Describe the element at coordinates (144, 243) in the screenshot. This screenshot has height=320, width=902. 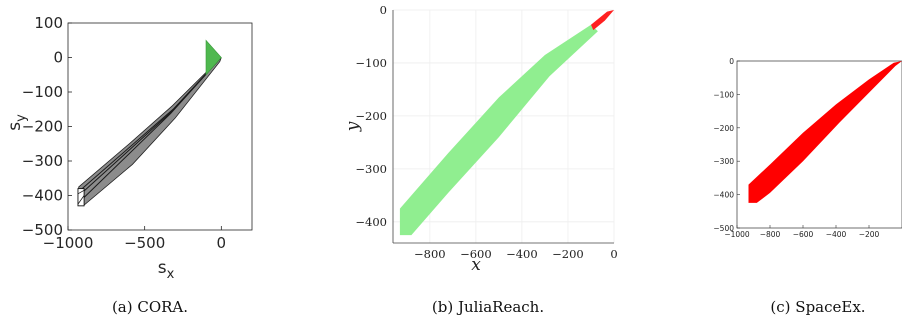
I see `x-tick-label: −500` at that location.